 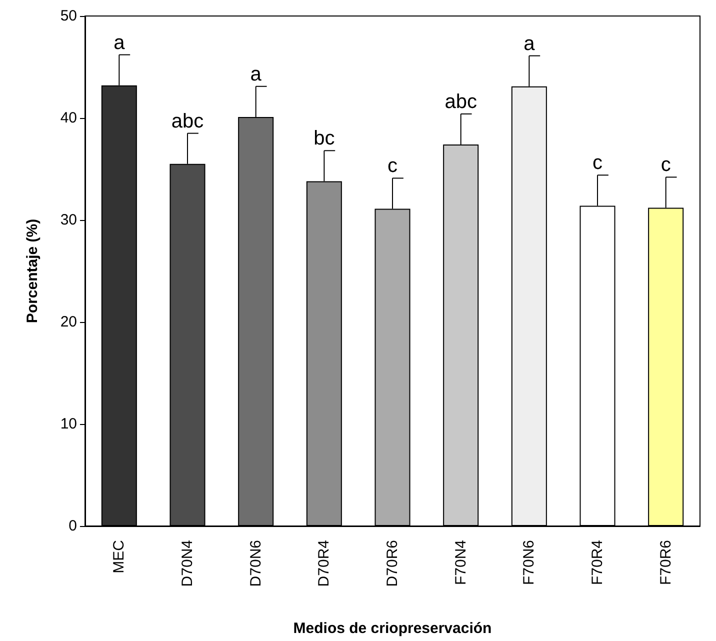 What do you see at coordinates (597, 563) in the screenshot?
I see `x-tick-label: F70R4` at bounding box center [597, 563].